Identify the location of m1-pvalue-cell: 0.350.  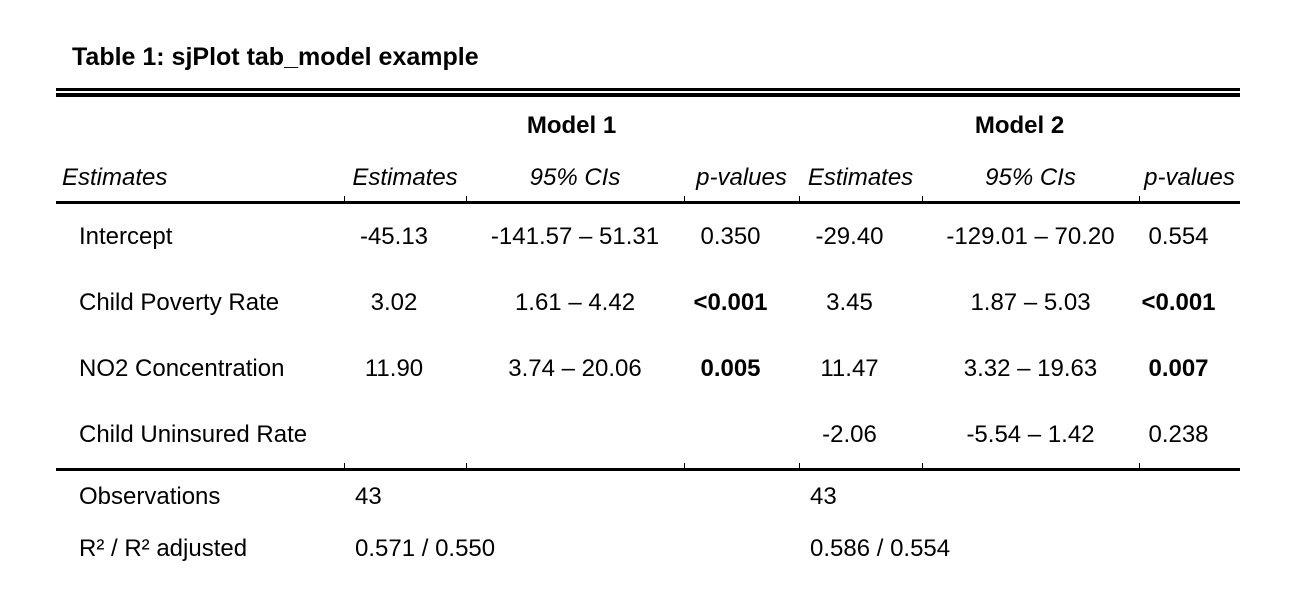
(730, 236).